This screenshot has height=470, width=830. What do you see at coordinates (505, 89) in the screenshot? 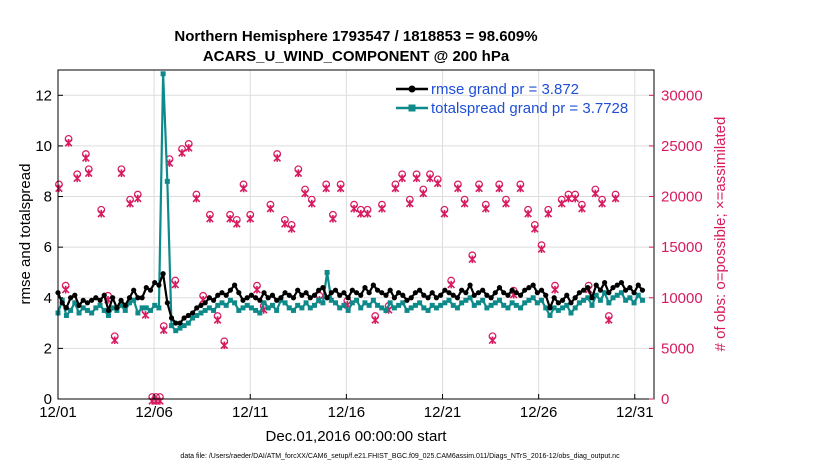
I see `legend-rmse-label: rmse grand pr = 3.872` at bounding box center [505, 89].